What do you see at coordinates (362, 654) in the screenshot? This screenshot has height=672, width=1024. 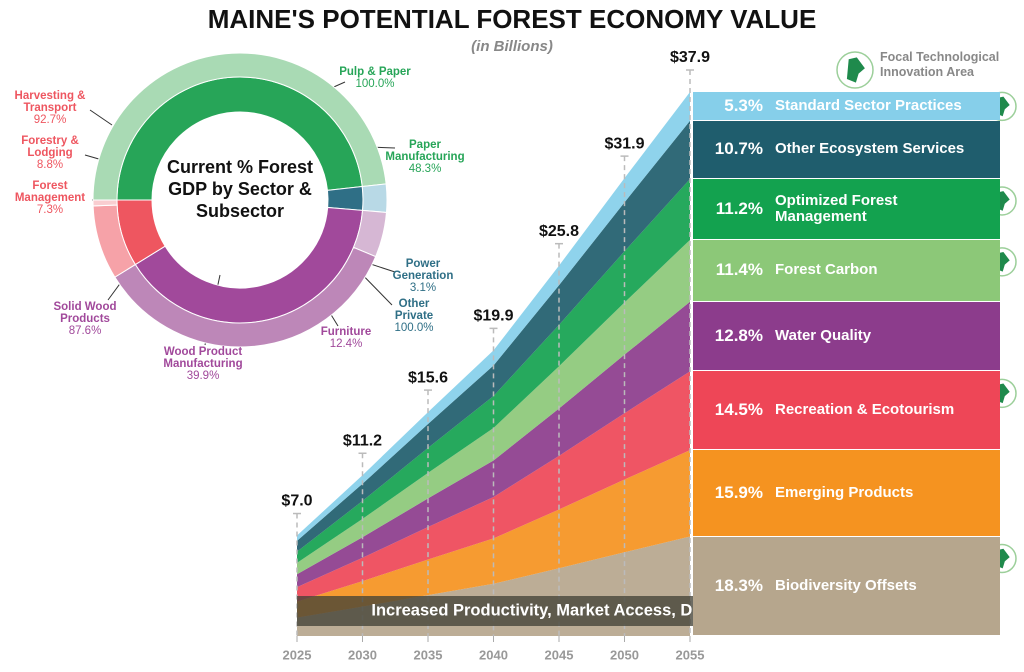 I see `x-tick-label: 2030` at bounding box center [362, 654].